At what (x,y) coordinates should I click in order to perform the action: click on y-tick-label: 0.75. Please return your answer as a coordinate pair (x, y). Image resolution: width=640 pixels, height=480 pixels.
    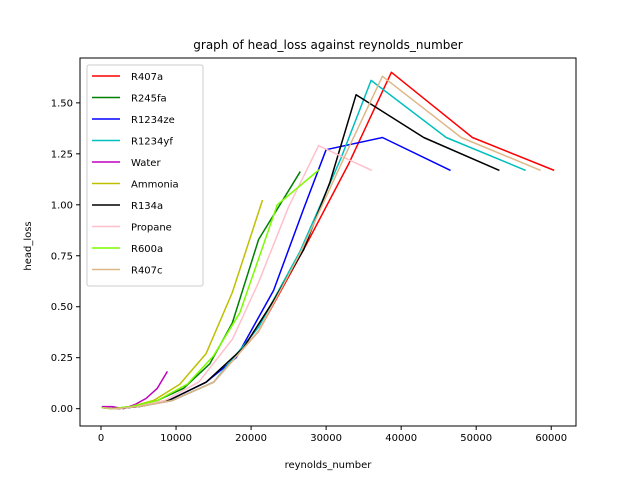
    Looking at the image, I should click on (62, 256).